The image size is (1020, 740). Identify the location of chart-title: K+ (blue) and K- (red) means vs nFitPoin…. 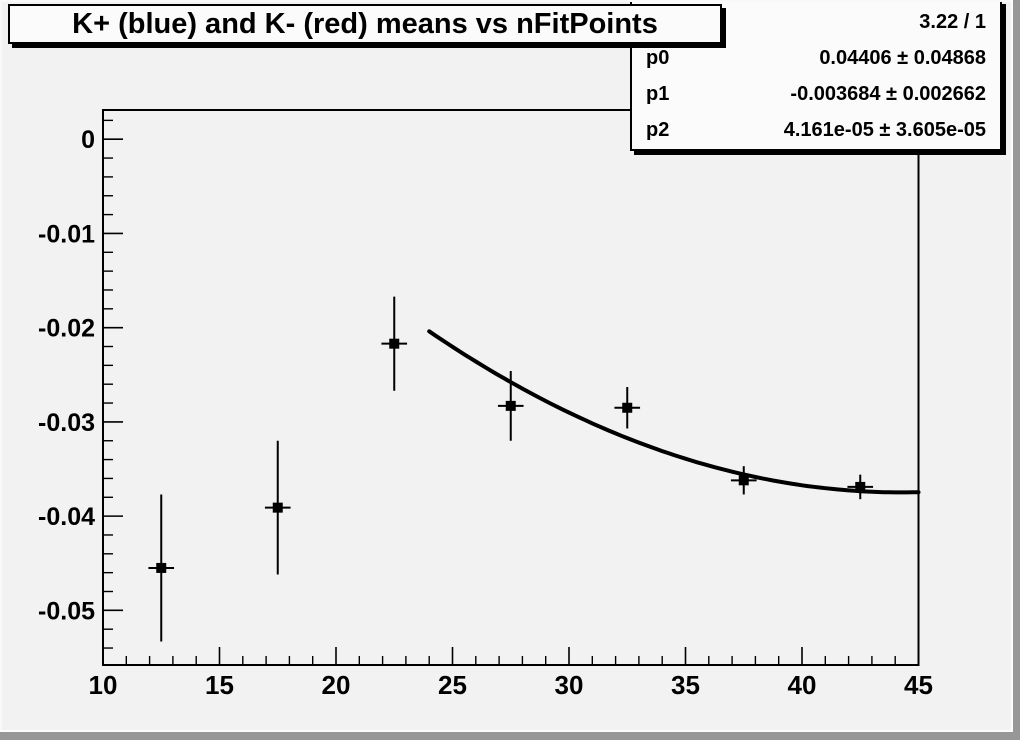
(365, 23).